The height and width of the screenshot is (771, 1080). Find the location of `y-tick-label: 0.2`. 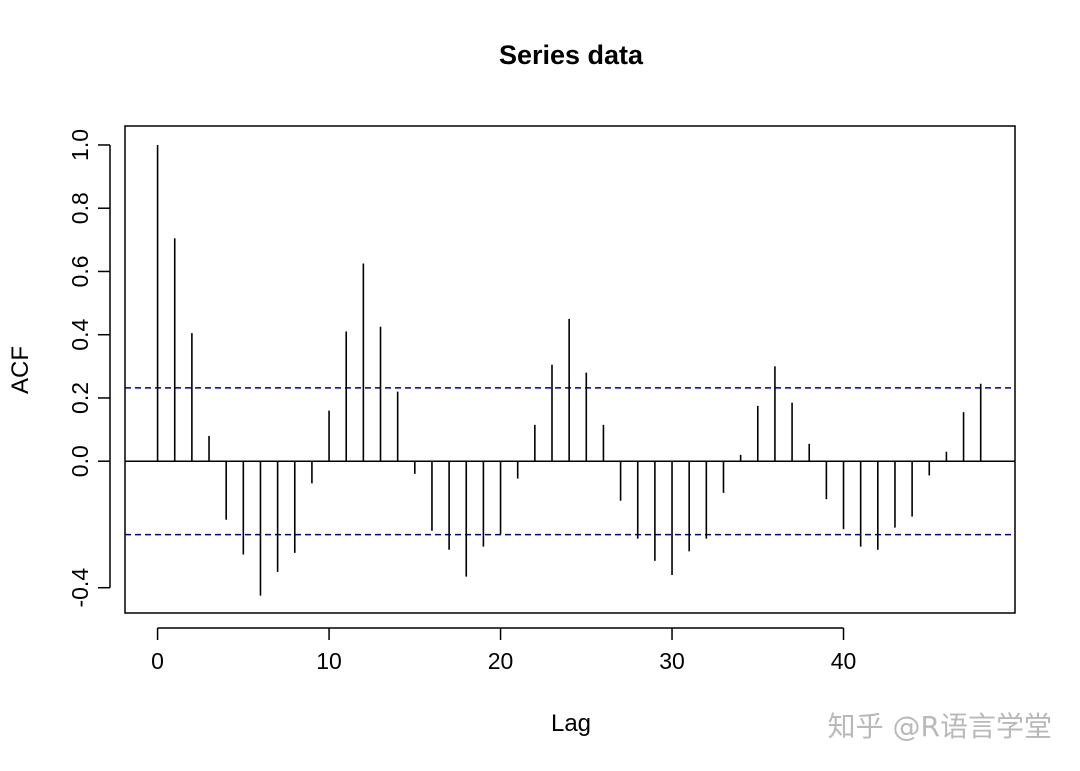

y-tick-label: 0.2 is located at coordinates (80, 398).